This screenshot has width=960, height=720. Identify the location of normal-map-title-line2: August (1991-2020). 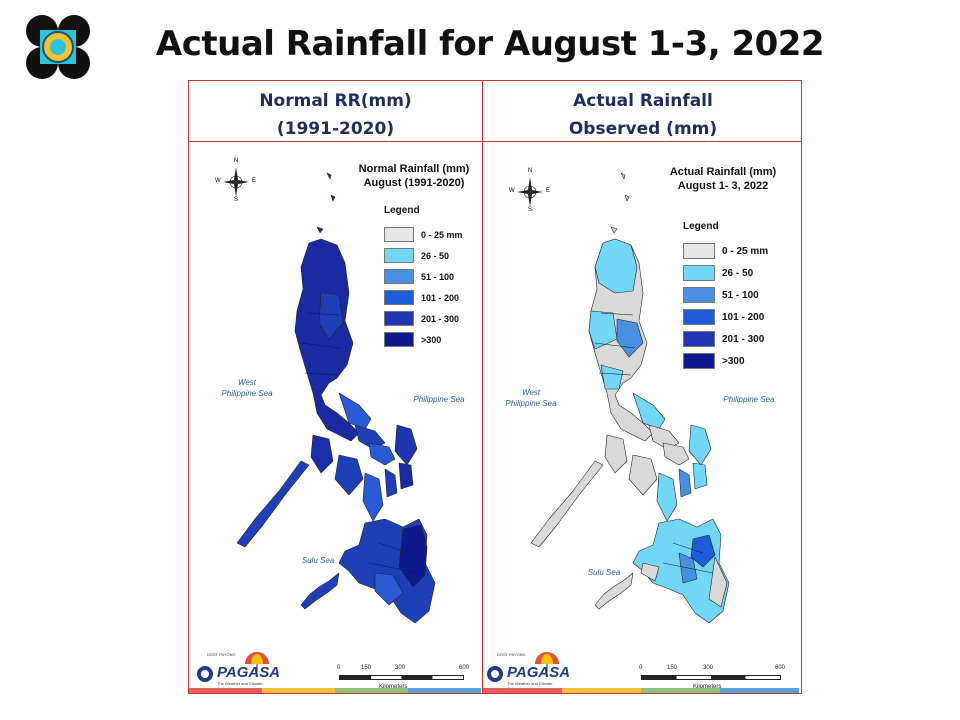
(414, 183).